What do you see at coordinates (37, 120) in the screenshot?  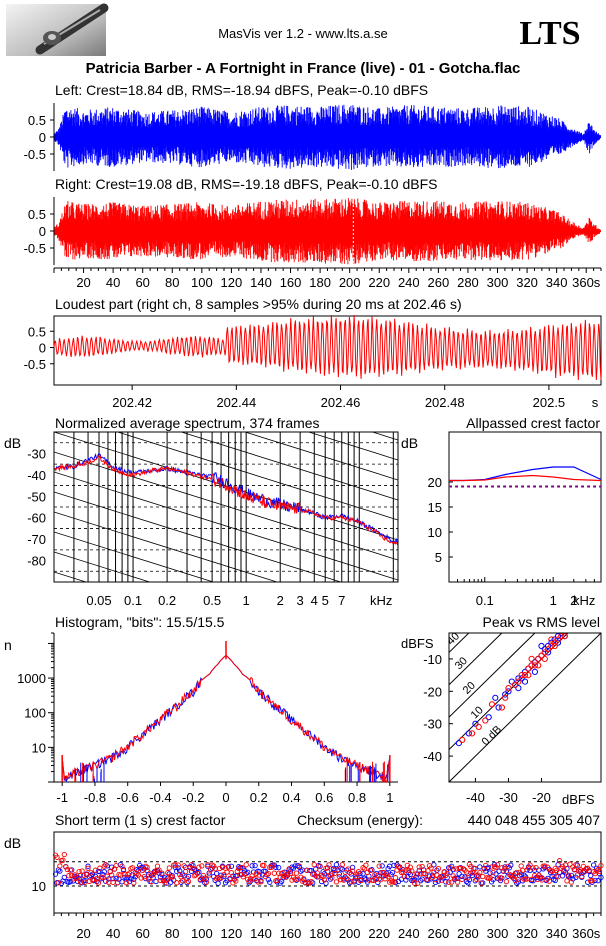 I see `left-waveform-ytick-label: 0.5` at bounding box center [37, 120].